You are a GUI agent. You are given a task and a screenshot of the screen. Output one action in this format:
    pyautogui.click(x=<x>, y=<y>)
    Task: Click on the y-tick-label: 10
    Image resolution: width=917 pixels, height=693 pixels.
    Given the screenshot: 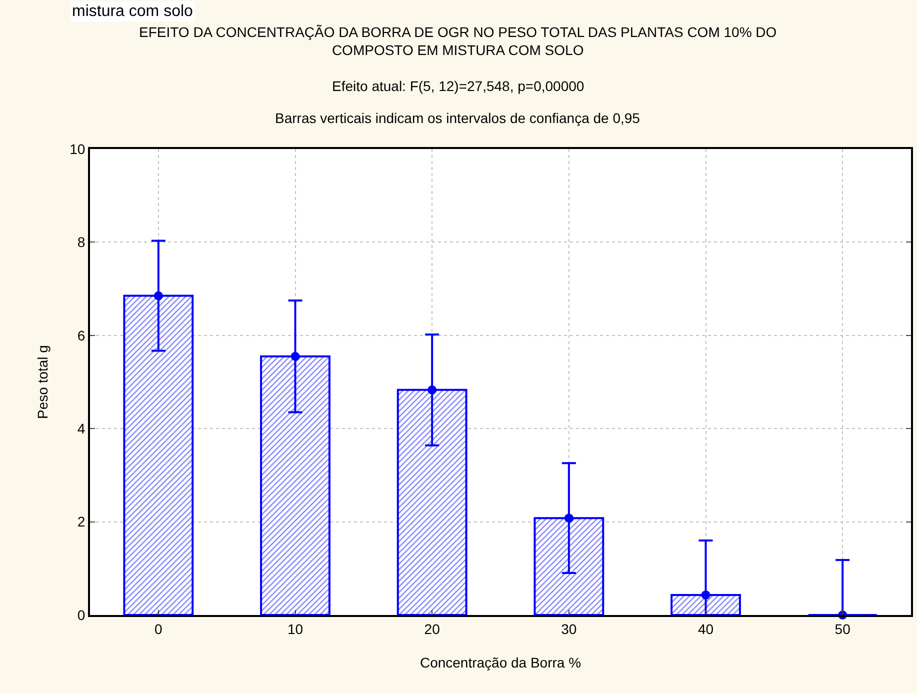 What is the action you would take?
    pyautogui.click(x=78, y=148)
    